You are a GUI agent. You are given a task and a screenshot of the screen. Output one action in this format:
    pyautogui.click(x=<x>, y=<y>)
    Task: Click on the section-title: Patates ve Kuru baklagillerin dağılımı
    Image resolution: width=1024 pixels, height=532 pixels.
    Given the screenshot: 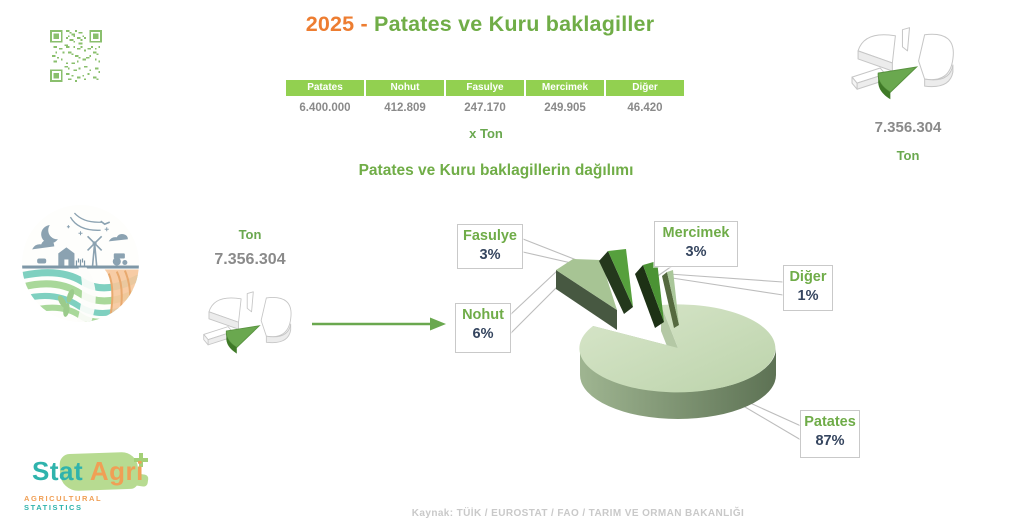 What is the action you would take?
    pyautogui.click(x=496, y=170)
    